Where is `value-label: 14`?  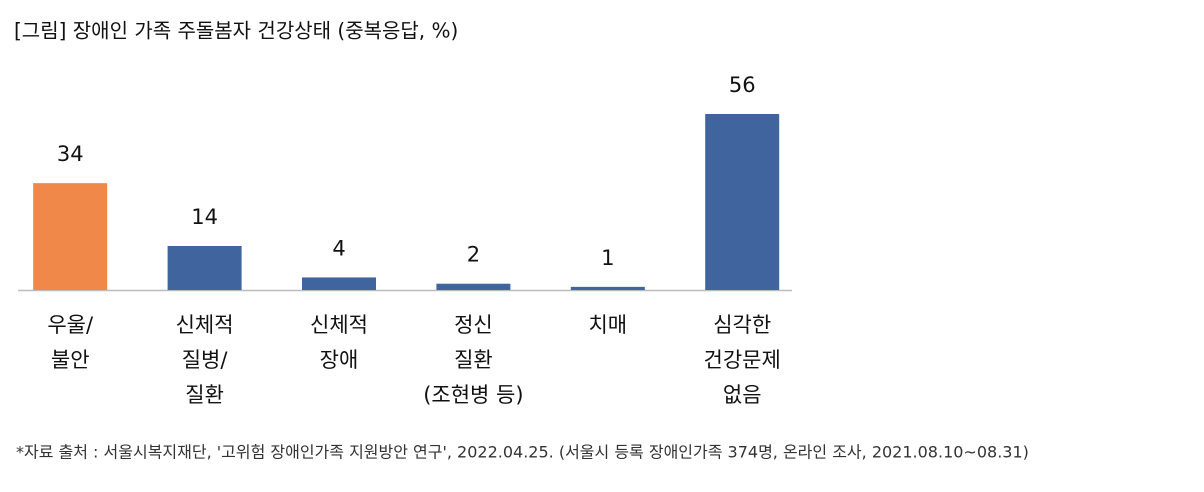 value-label: 14 is located at coordinates (204, 217).